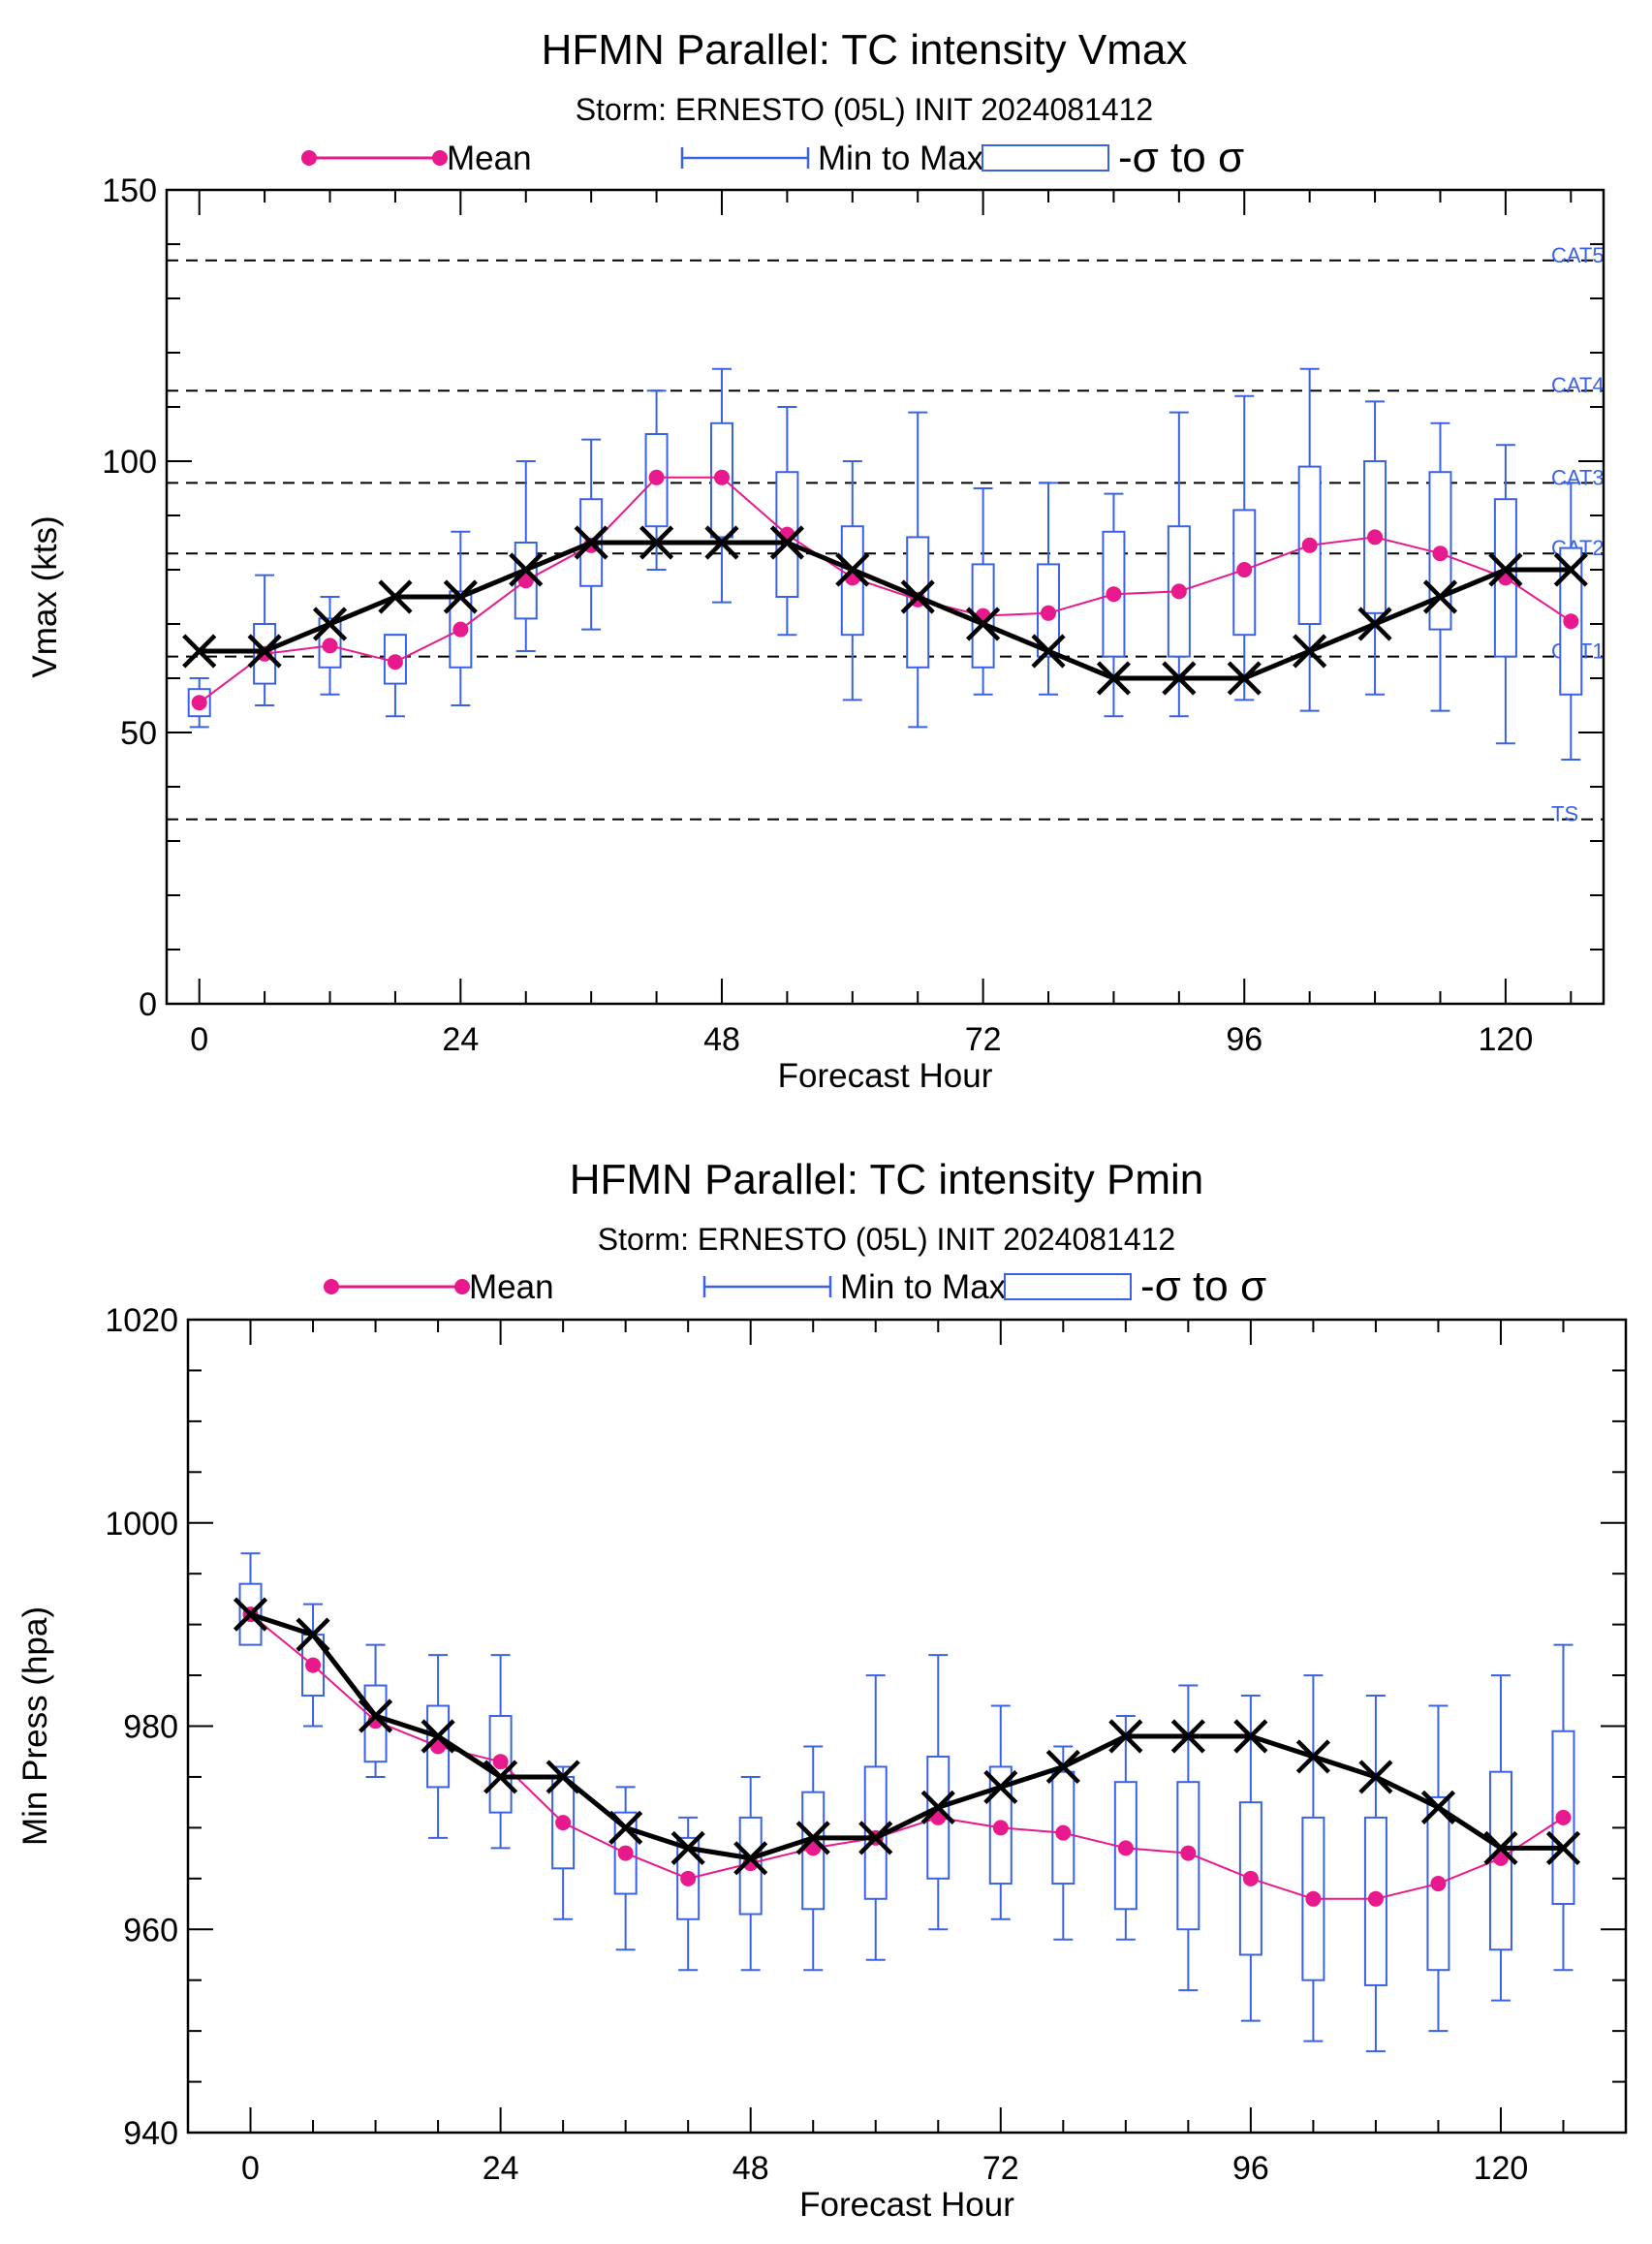 Image resolution: width=1652 pixels, height=2244 pixels. What do you see at coordinates (721, 1039) in the screenshot?
I see `x-tick-label: 48` at bounding box center [721, 1039].